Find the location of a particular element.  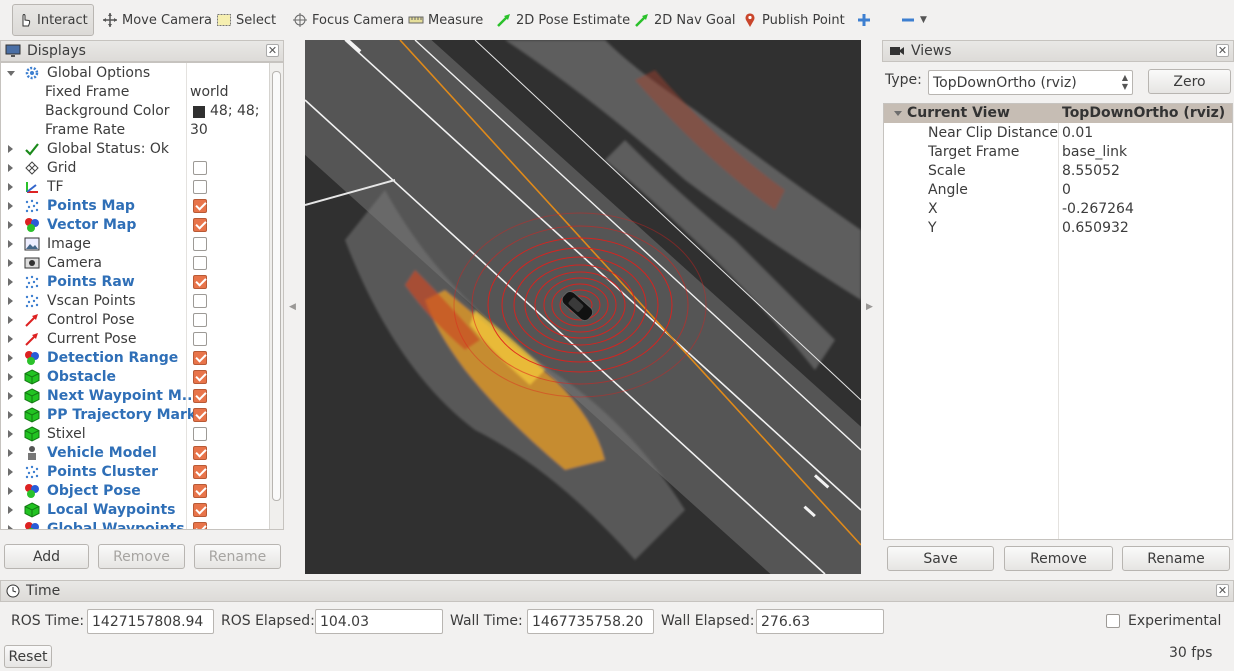

display-row-pp-trajectory-mark: PP Trajectory Mark is located at coordinates (142, 415).